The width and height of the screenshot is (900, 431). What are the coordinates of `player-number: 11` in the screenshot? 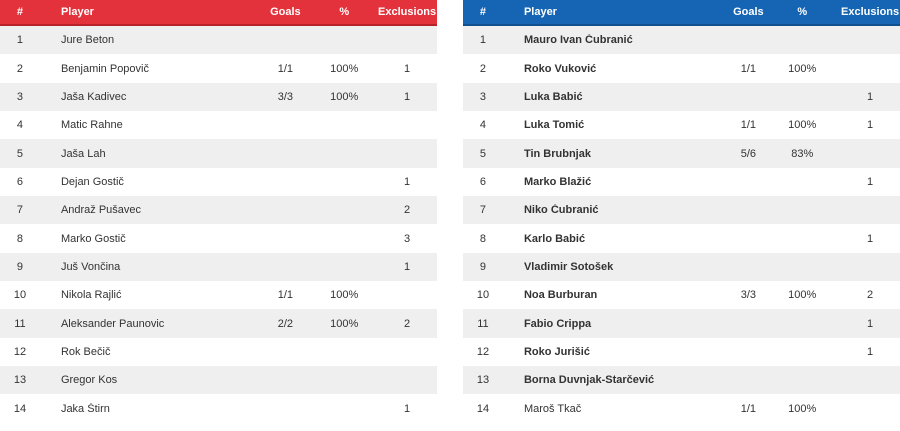 It's located at (483, 323).